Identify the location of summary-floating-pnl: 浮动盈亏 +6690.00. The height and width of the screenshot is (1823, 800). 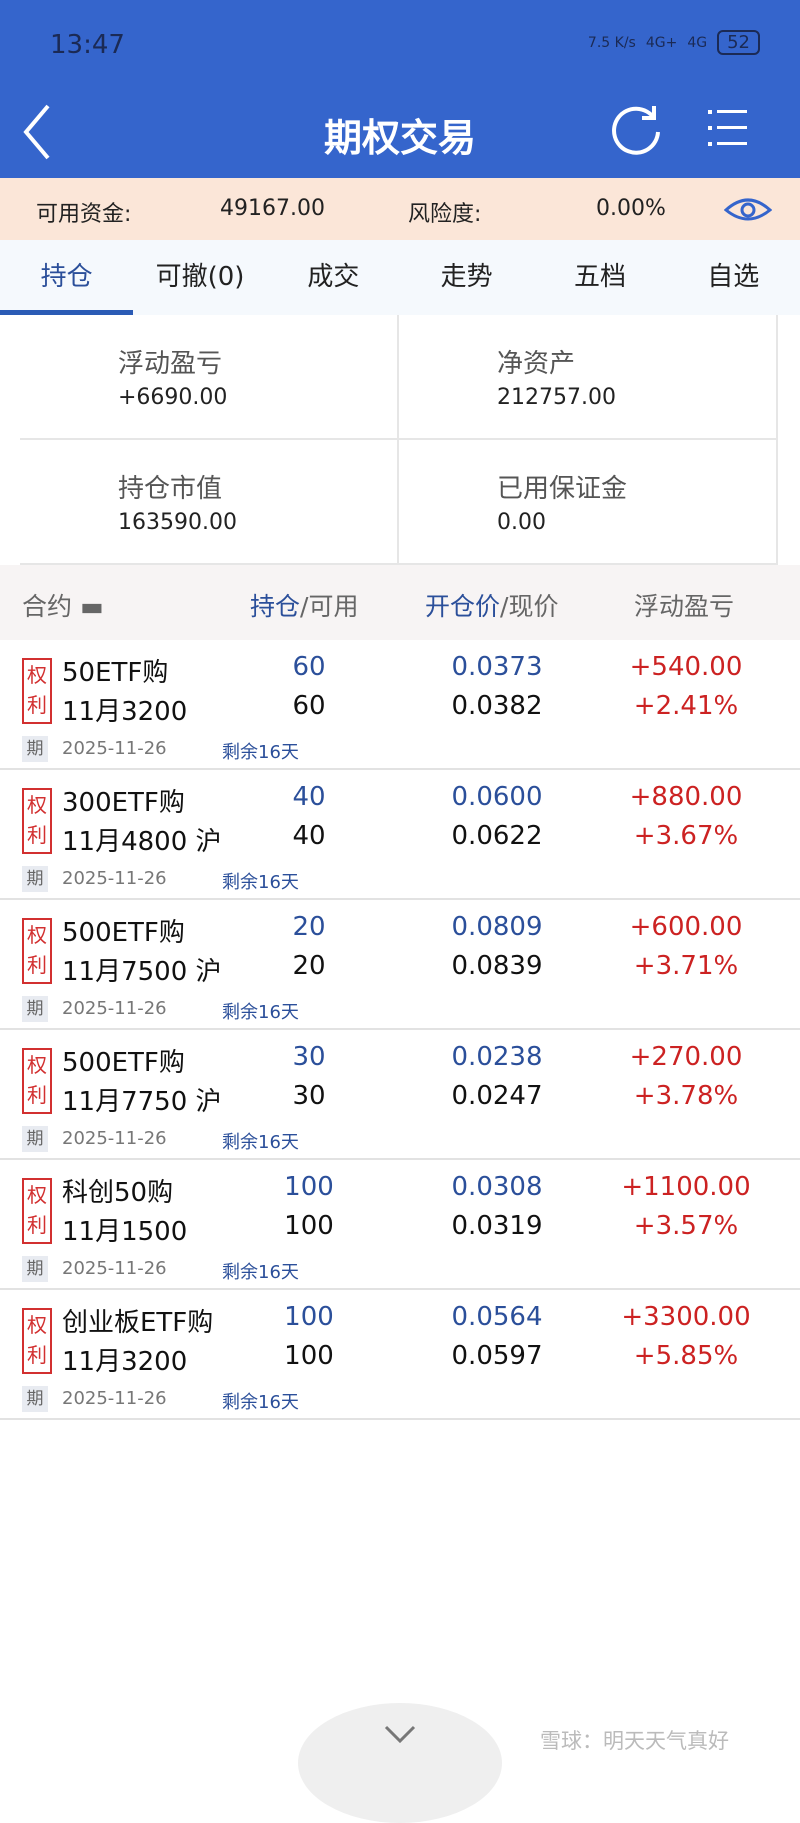
(209, 377).